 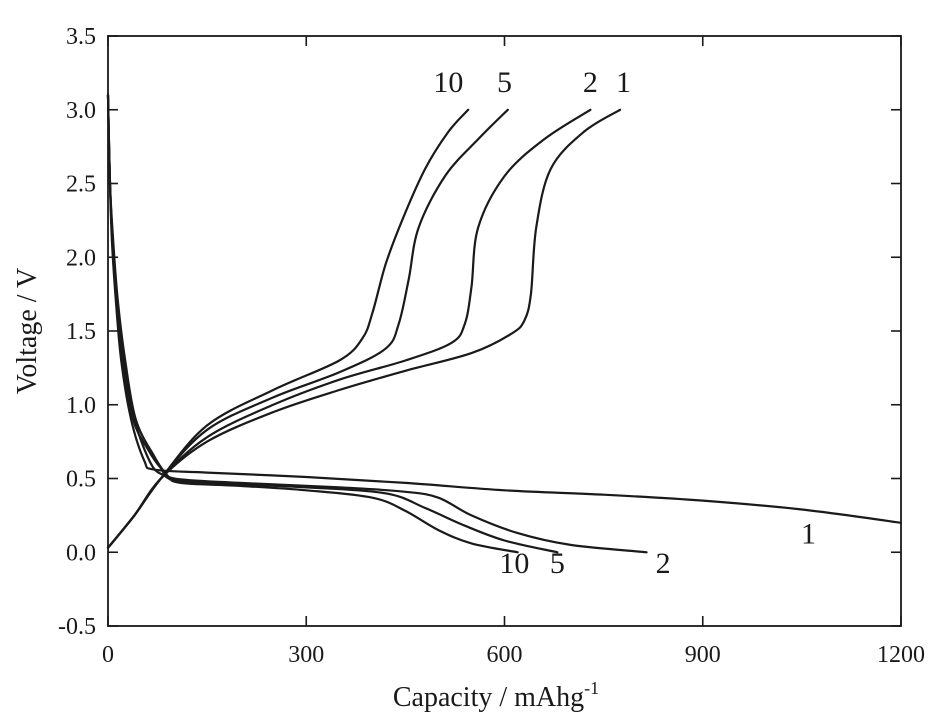 What do you see at coordinates (703, 655) in the screenshot?
I see `x-tick-label: 900` at bounding box center [703, 655].